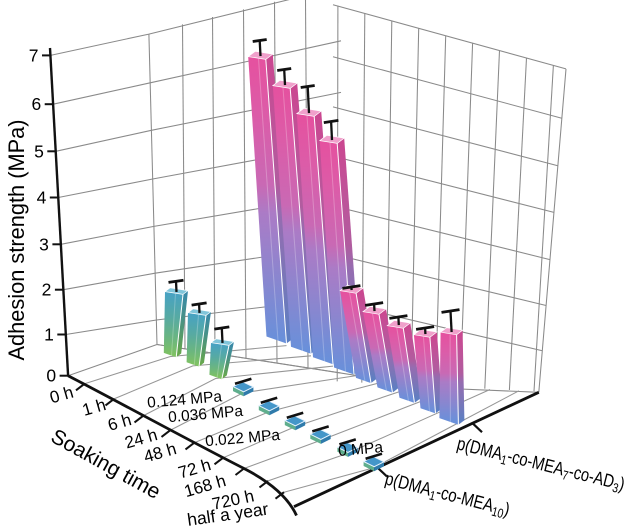 The image size is (630, 531). I want to click on svg-text: 4, so click(42, 198).